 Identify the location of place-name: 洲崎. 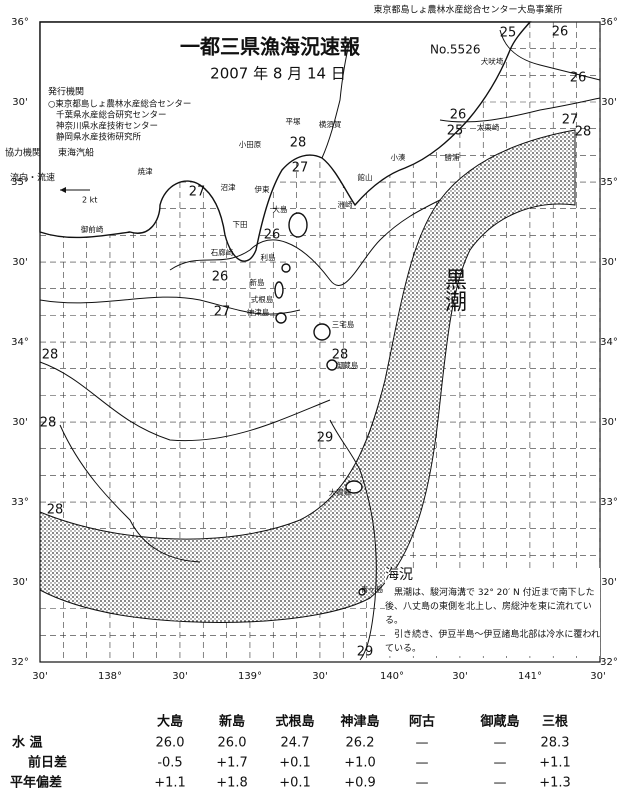
(345, 204).